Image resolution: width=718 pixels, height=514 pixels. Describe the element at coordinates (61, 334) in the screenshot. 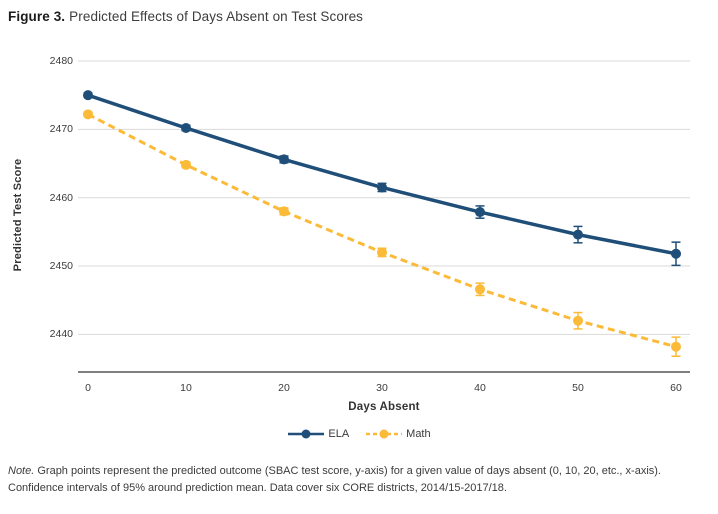

I see `y-tick-label: 2440` at that location.